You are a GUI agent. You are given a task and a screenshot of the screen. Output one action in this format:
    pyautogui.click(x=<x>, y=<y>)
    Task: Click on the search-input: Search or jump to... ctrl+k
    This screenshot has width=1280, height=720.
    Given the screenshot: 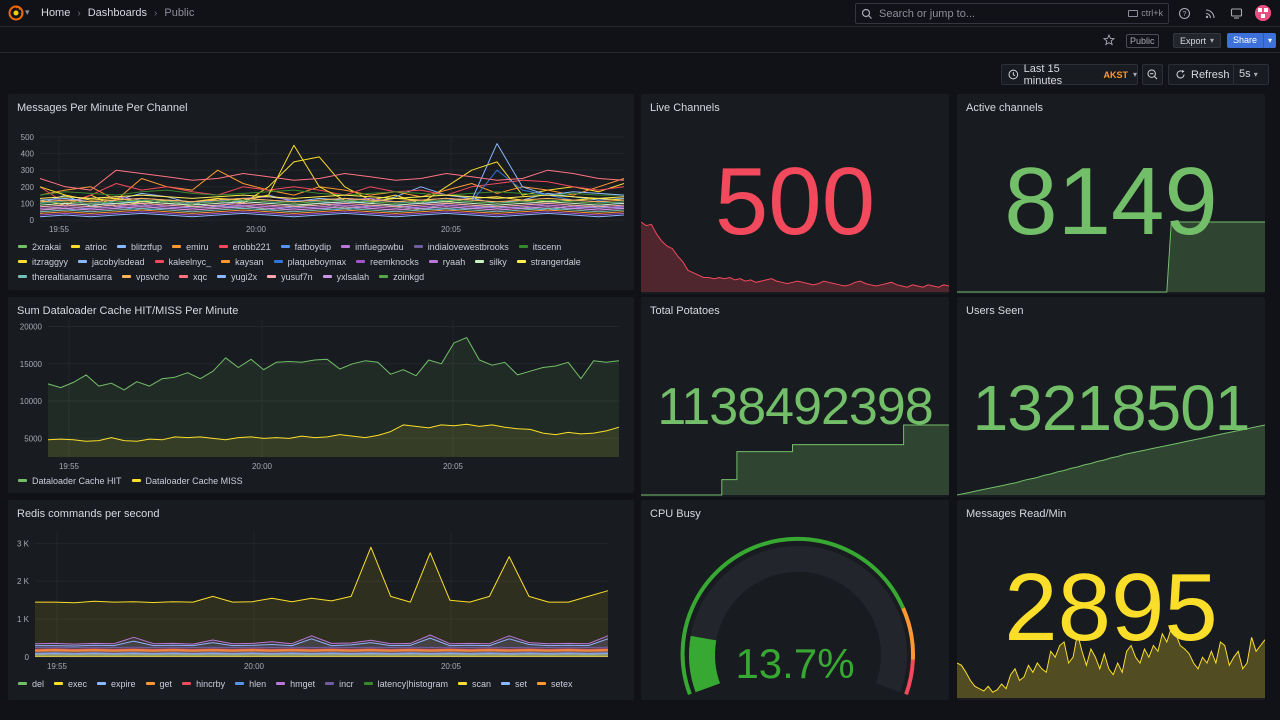 What is the action you would take?
    pyautogui.click(x=1012, y=13)
    